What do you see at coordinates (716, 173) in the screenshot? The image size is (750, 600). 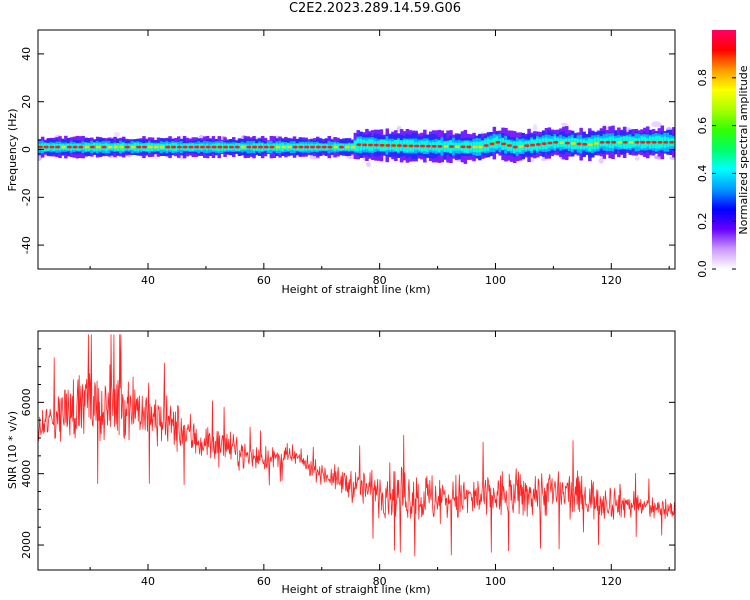 I see `colorbar-ticks: 0.0 0.2 0.4 0.6 0.8` at bounding box center [716, 173].